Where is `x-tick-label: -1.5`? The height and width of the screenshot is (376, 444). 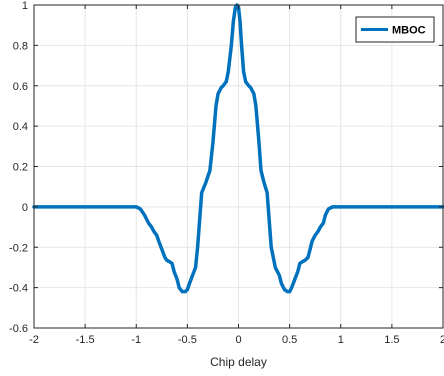
x-tick-label: -1.5 is located at coordinates (85, 340).